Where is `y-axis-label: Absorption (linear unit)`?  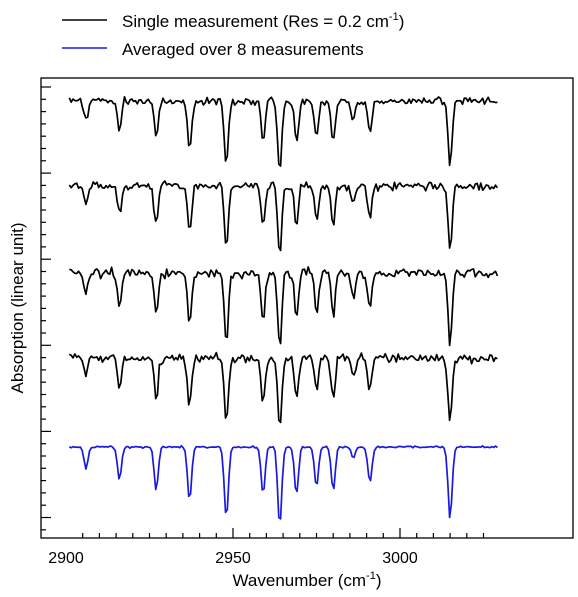 y-axis-label: Absorption (linear unit) is located at coordinates (17, 307).